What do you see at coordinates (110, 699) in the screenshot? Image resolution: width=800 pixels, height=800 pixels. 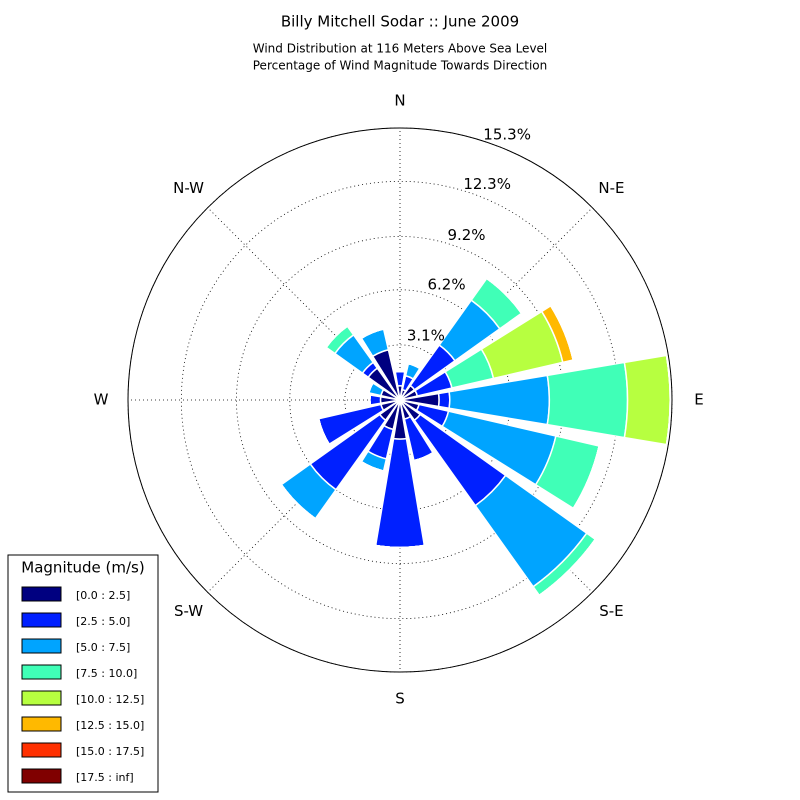 I see `legend-label: [10.0 : 12.5]` at bounding box center [110, 699].